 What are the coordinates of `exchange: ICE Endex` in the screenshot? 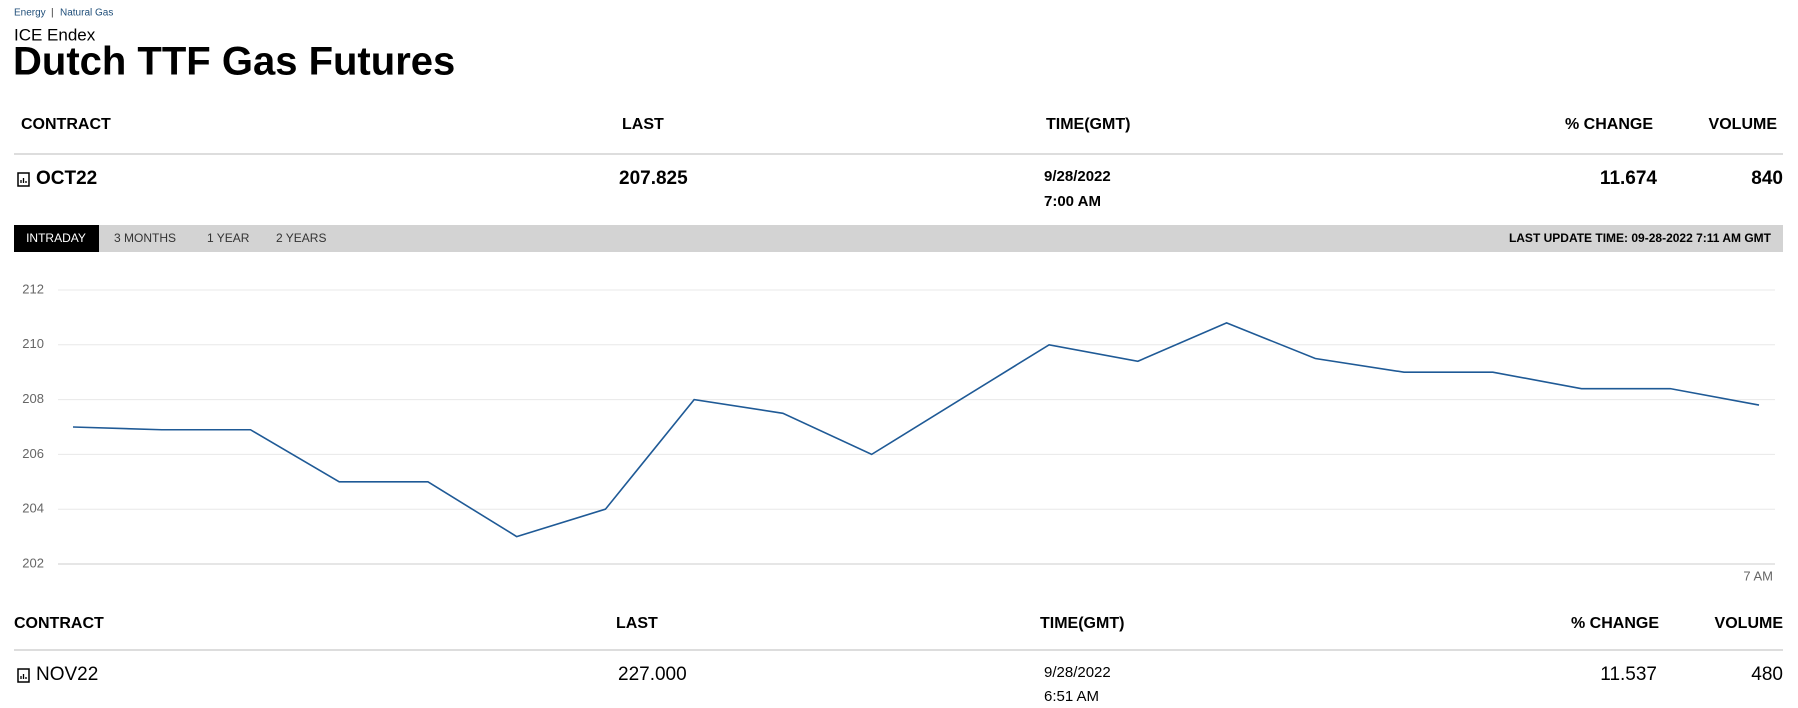 It's located at (55, 34).